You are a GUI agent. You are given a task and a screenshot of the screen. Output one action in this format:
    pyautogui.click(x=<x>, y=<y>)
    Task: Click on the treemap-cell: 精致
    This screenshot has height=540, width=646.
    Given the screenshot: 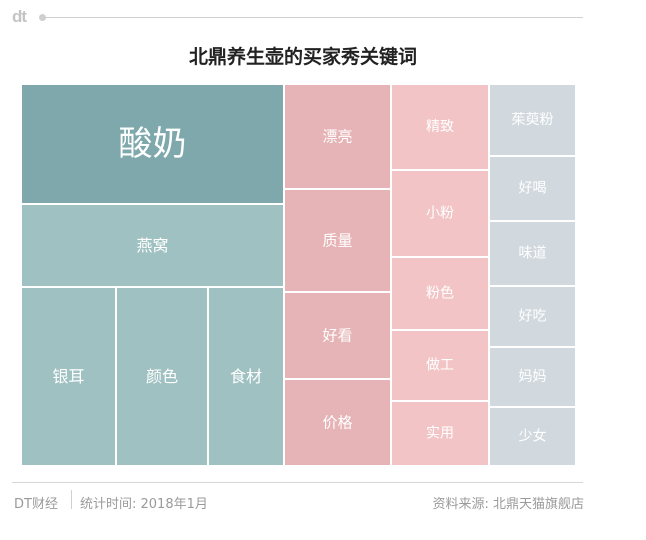 What is the action you would take?
    pyautogui.click(x=440, y=127)
    